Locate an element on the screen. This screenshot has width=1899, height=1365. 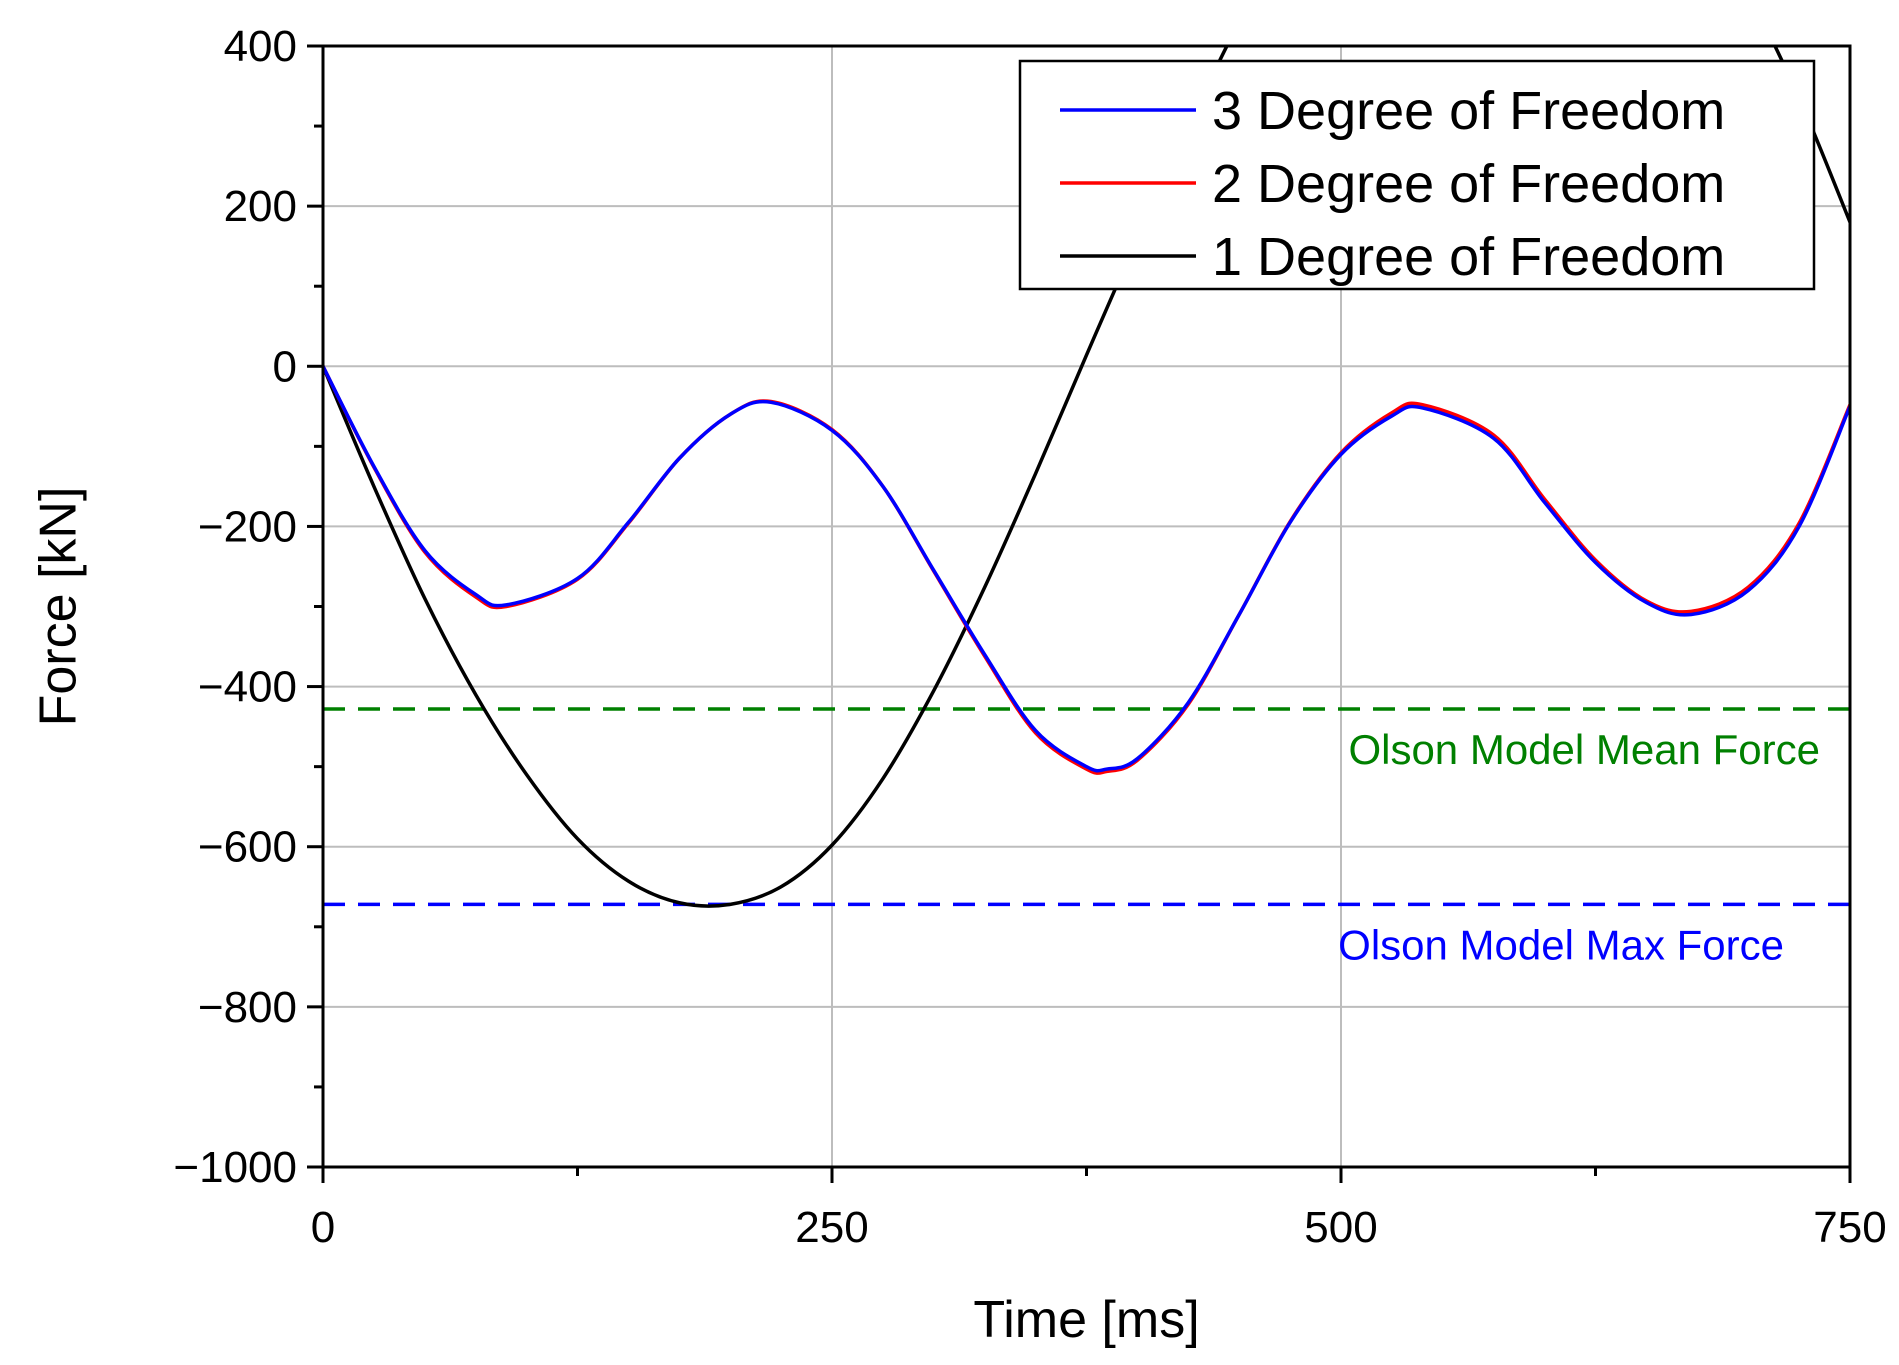
legend-label: 2 Degree of Freedom is located at coordinates (1468, 184).